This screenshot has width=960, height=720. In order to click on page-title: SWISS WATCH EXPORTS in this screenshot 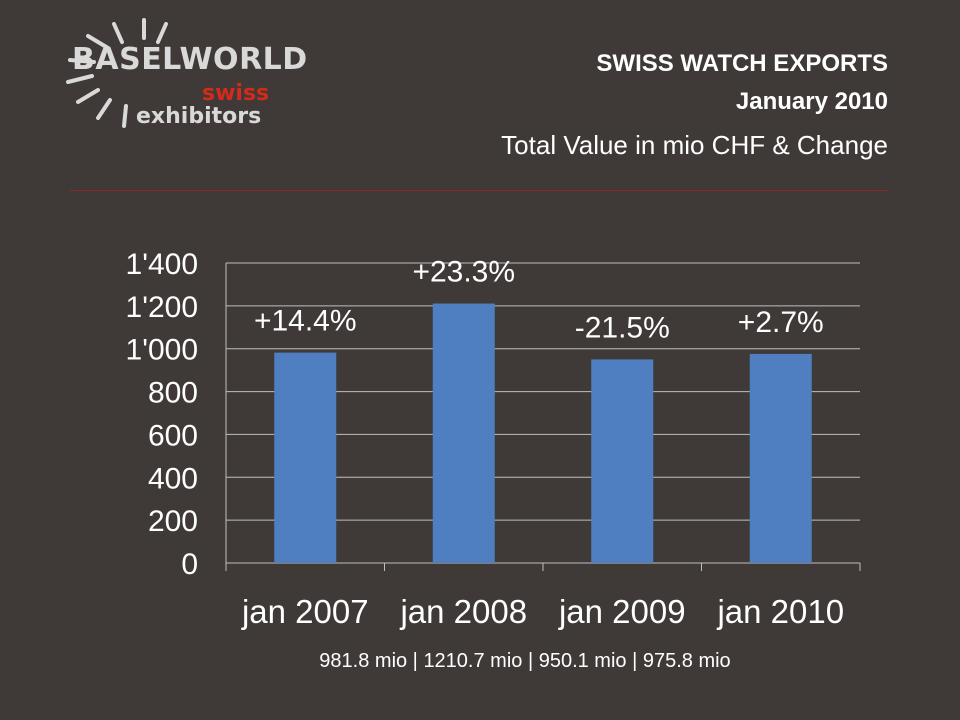, I will do `click(742, 63)`.